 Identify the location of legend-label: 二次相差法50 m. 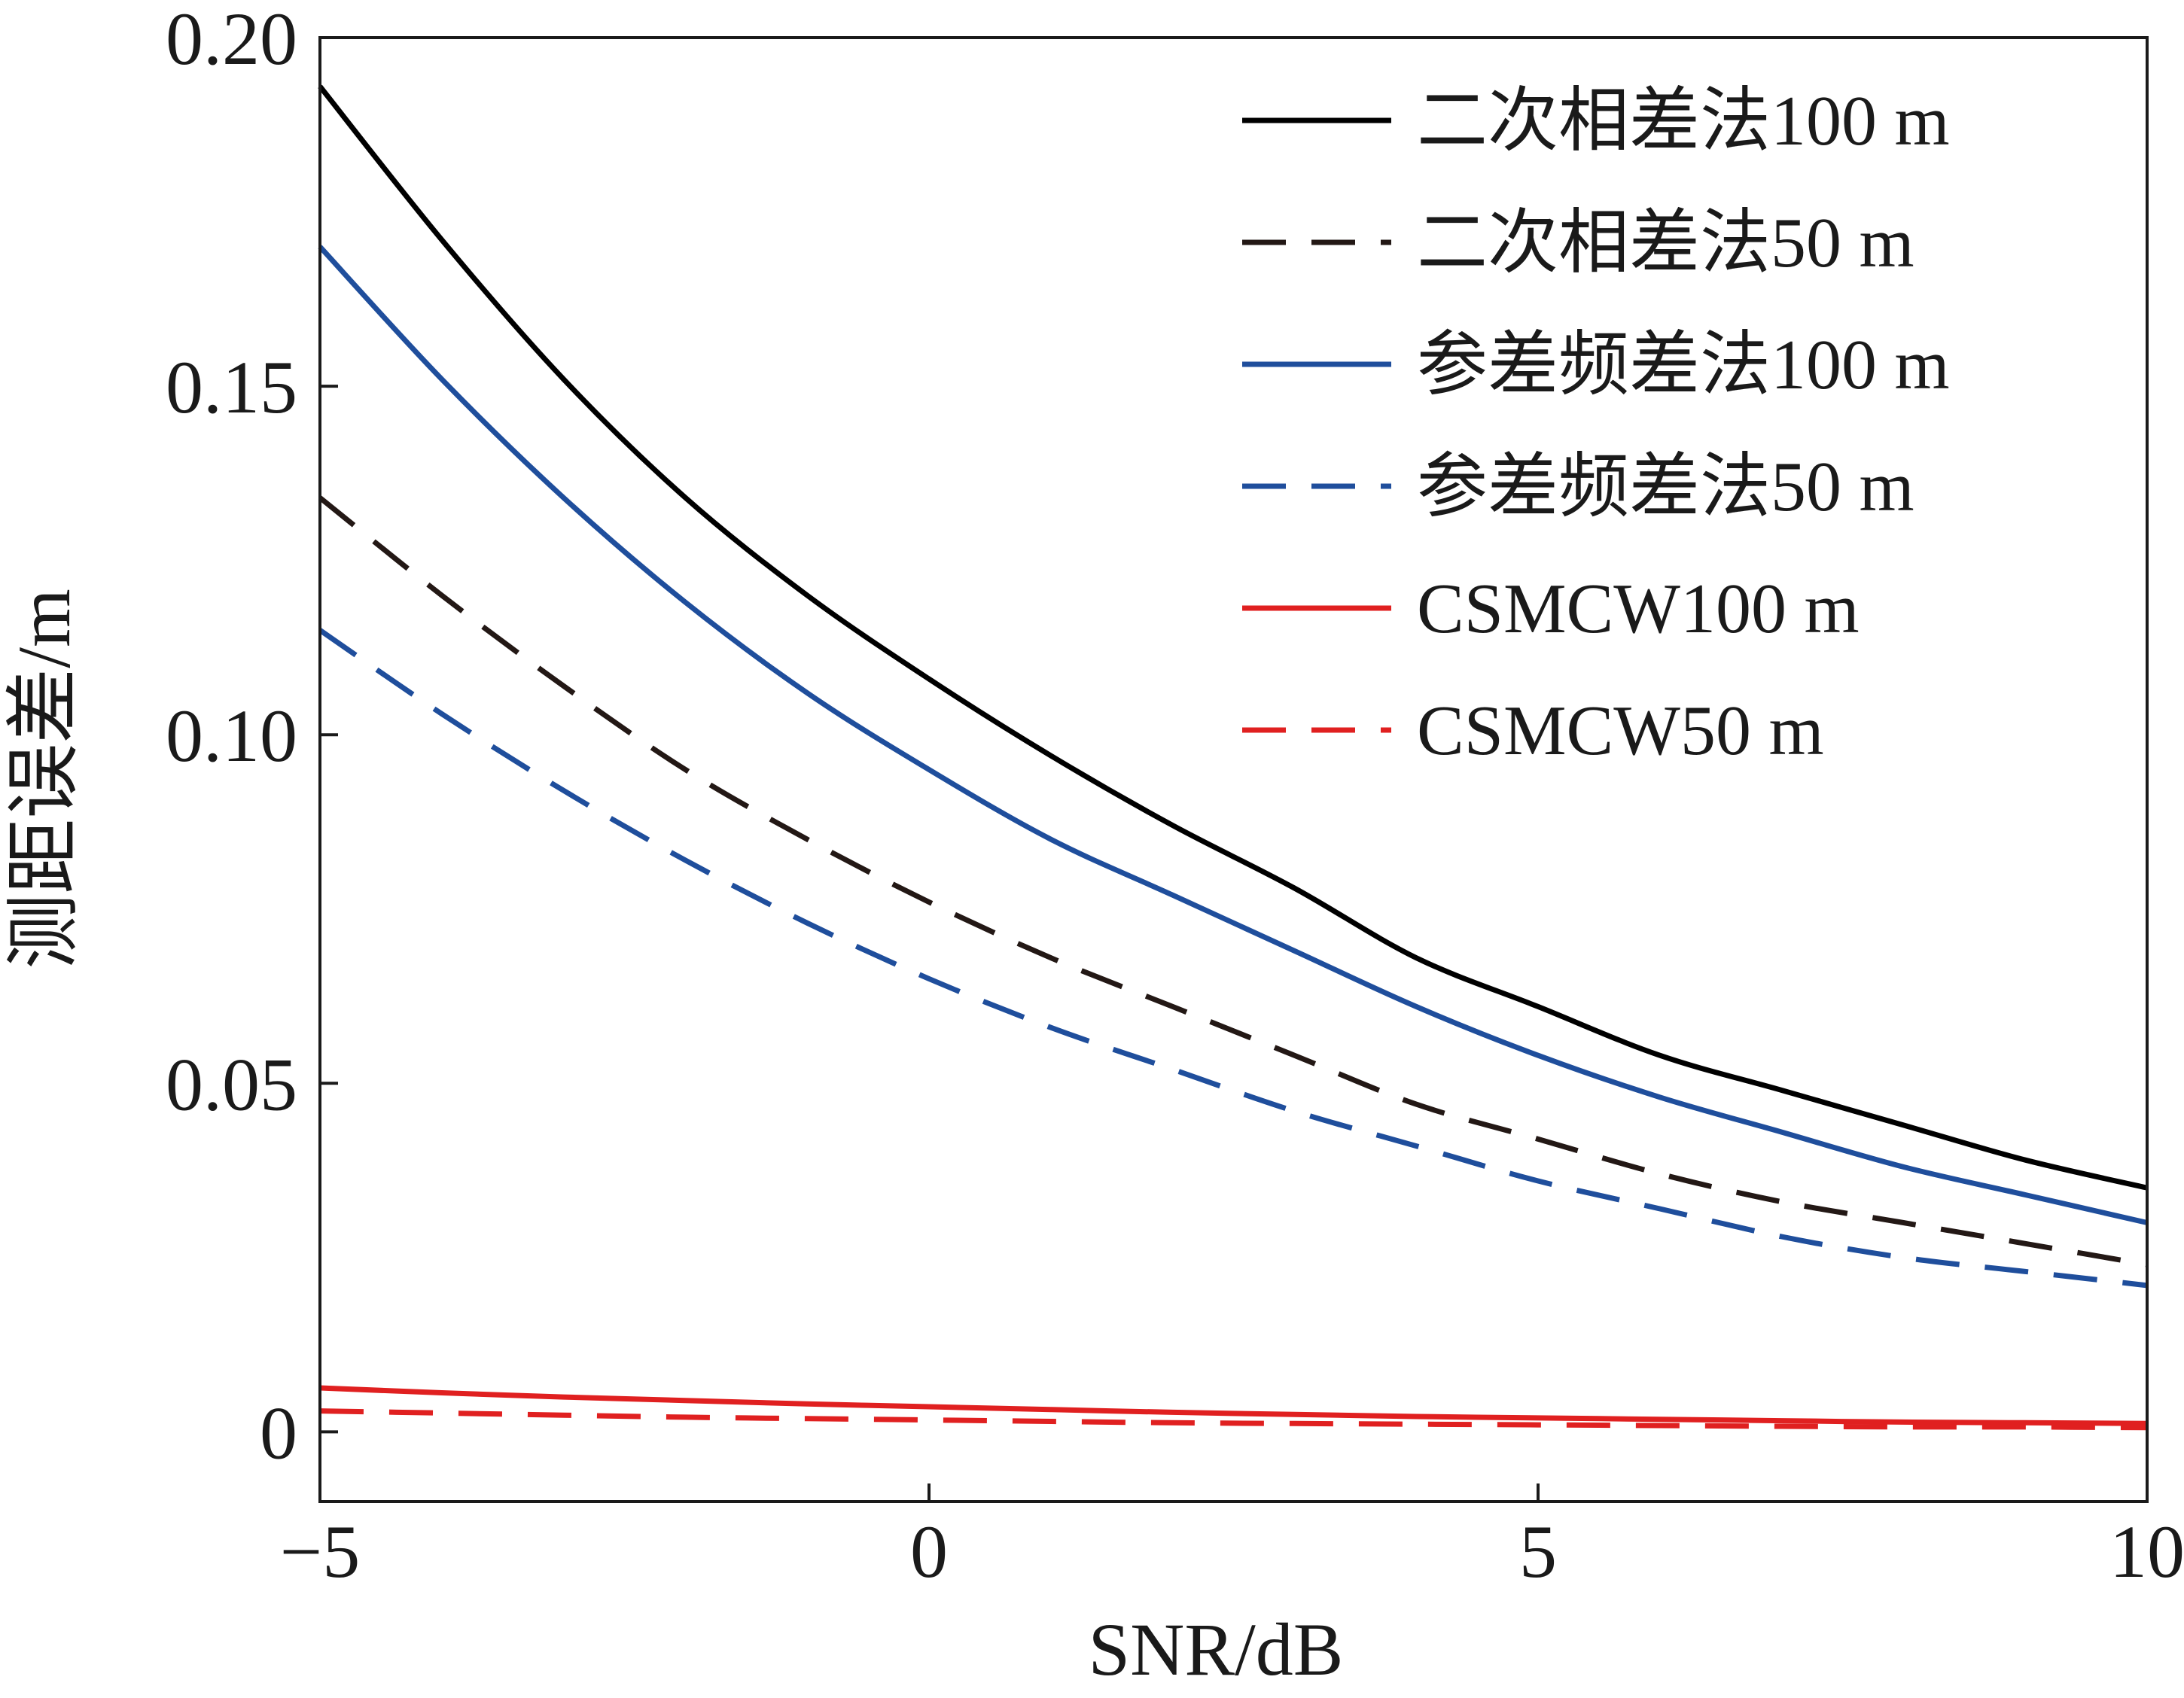
(1665, 243).